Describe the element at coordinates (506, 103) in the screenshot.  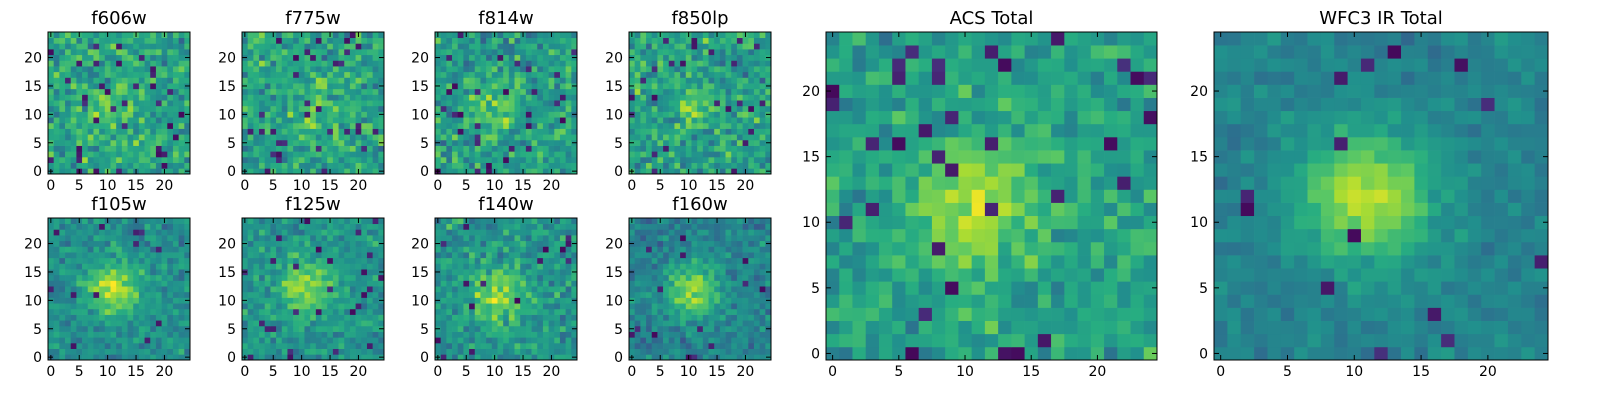
I see `image-pixels` at that location.